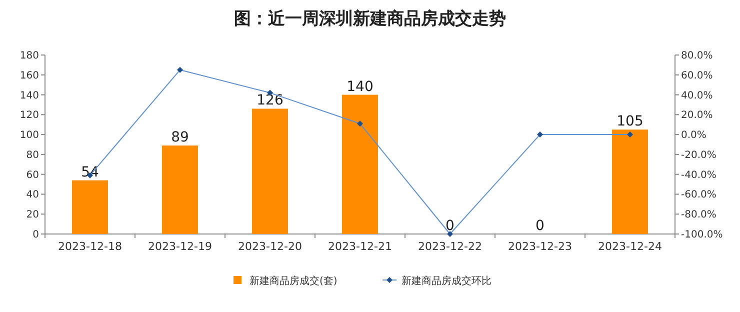 The height and width of the screenshot is (312, 740). I want to click on y-tick-label: 40, so click(32, 195).